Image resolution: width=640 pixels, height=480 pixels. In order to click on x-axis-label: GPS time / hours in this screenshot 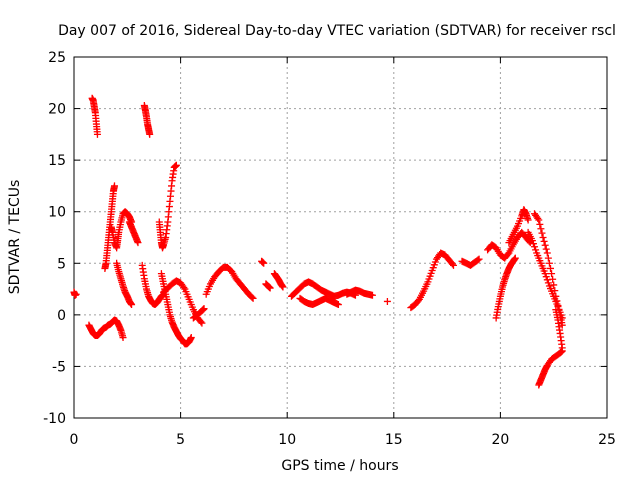, I will do `click(339, 466)`.